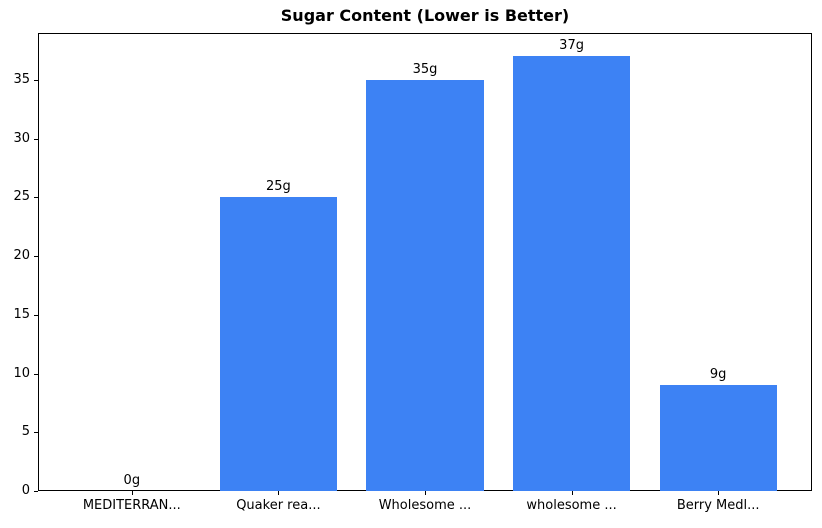 This screenshot has width=822, height=528. What do you see at coordinates (278, 187) in the screenshot?
I see `bar-value-label: 25g` at bounding box center [278, 187].